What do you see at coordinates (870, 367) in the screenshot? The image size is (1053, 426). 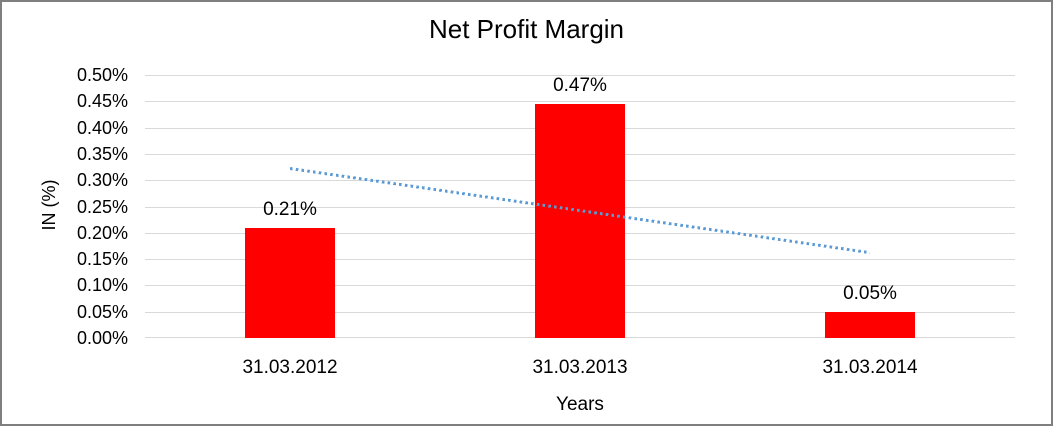 I see `x-axis-tick-label: 31.03.2014` at bounding box center [870, 367].